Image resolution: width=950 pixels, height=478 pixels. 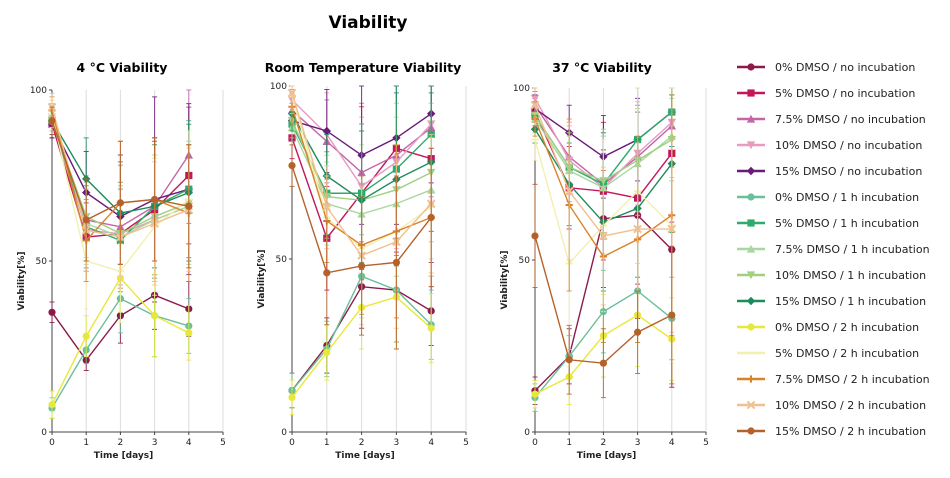 I want to click on legend-item: 5% DMSO / 2 h incubation, so click(x=828, y=353).